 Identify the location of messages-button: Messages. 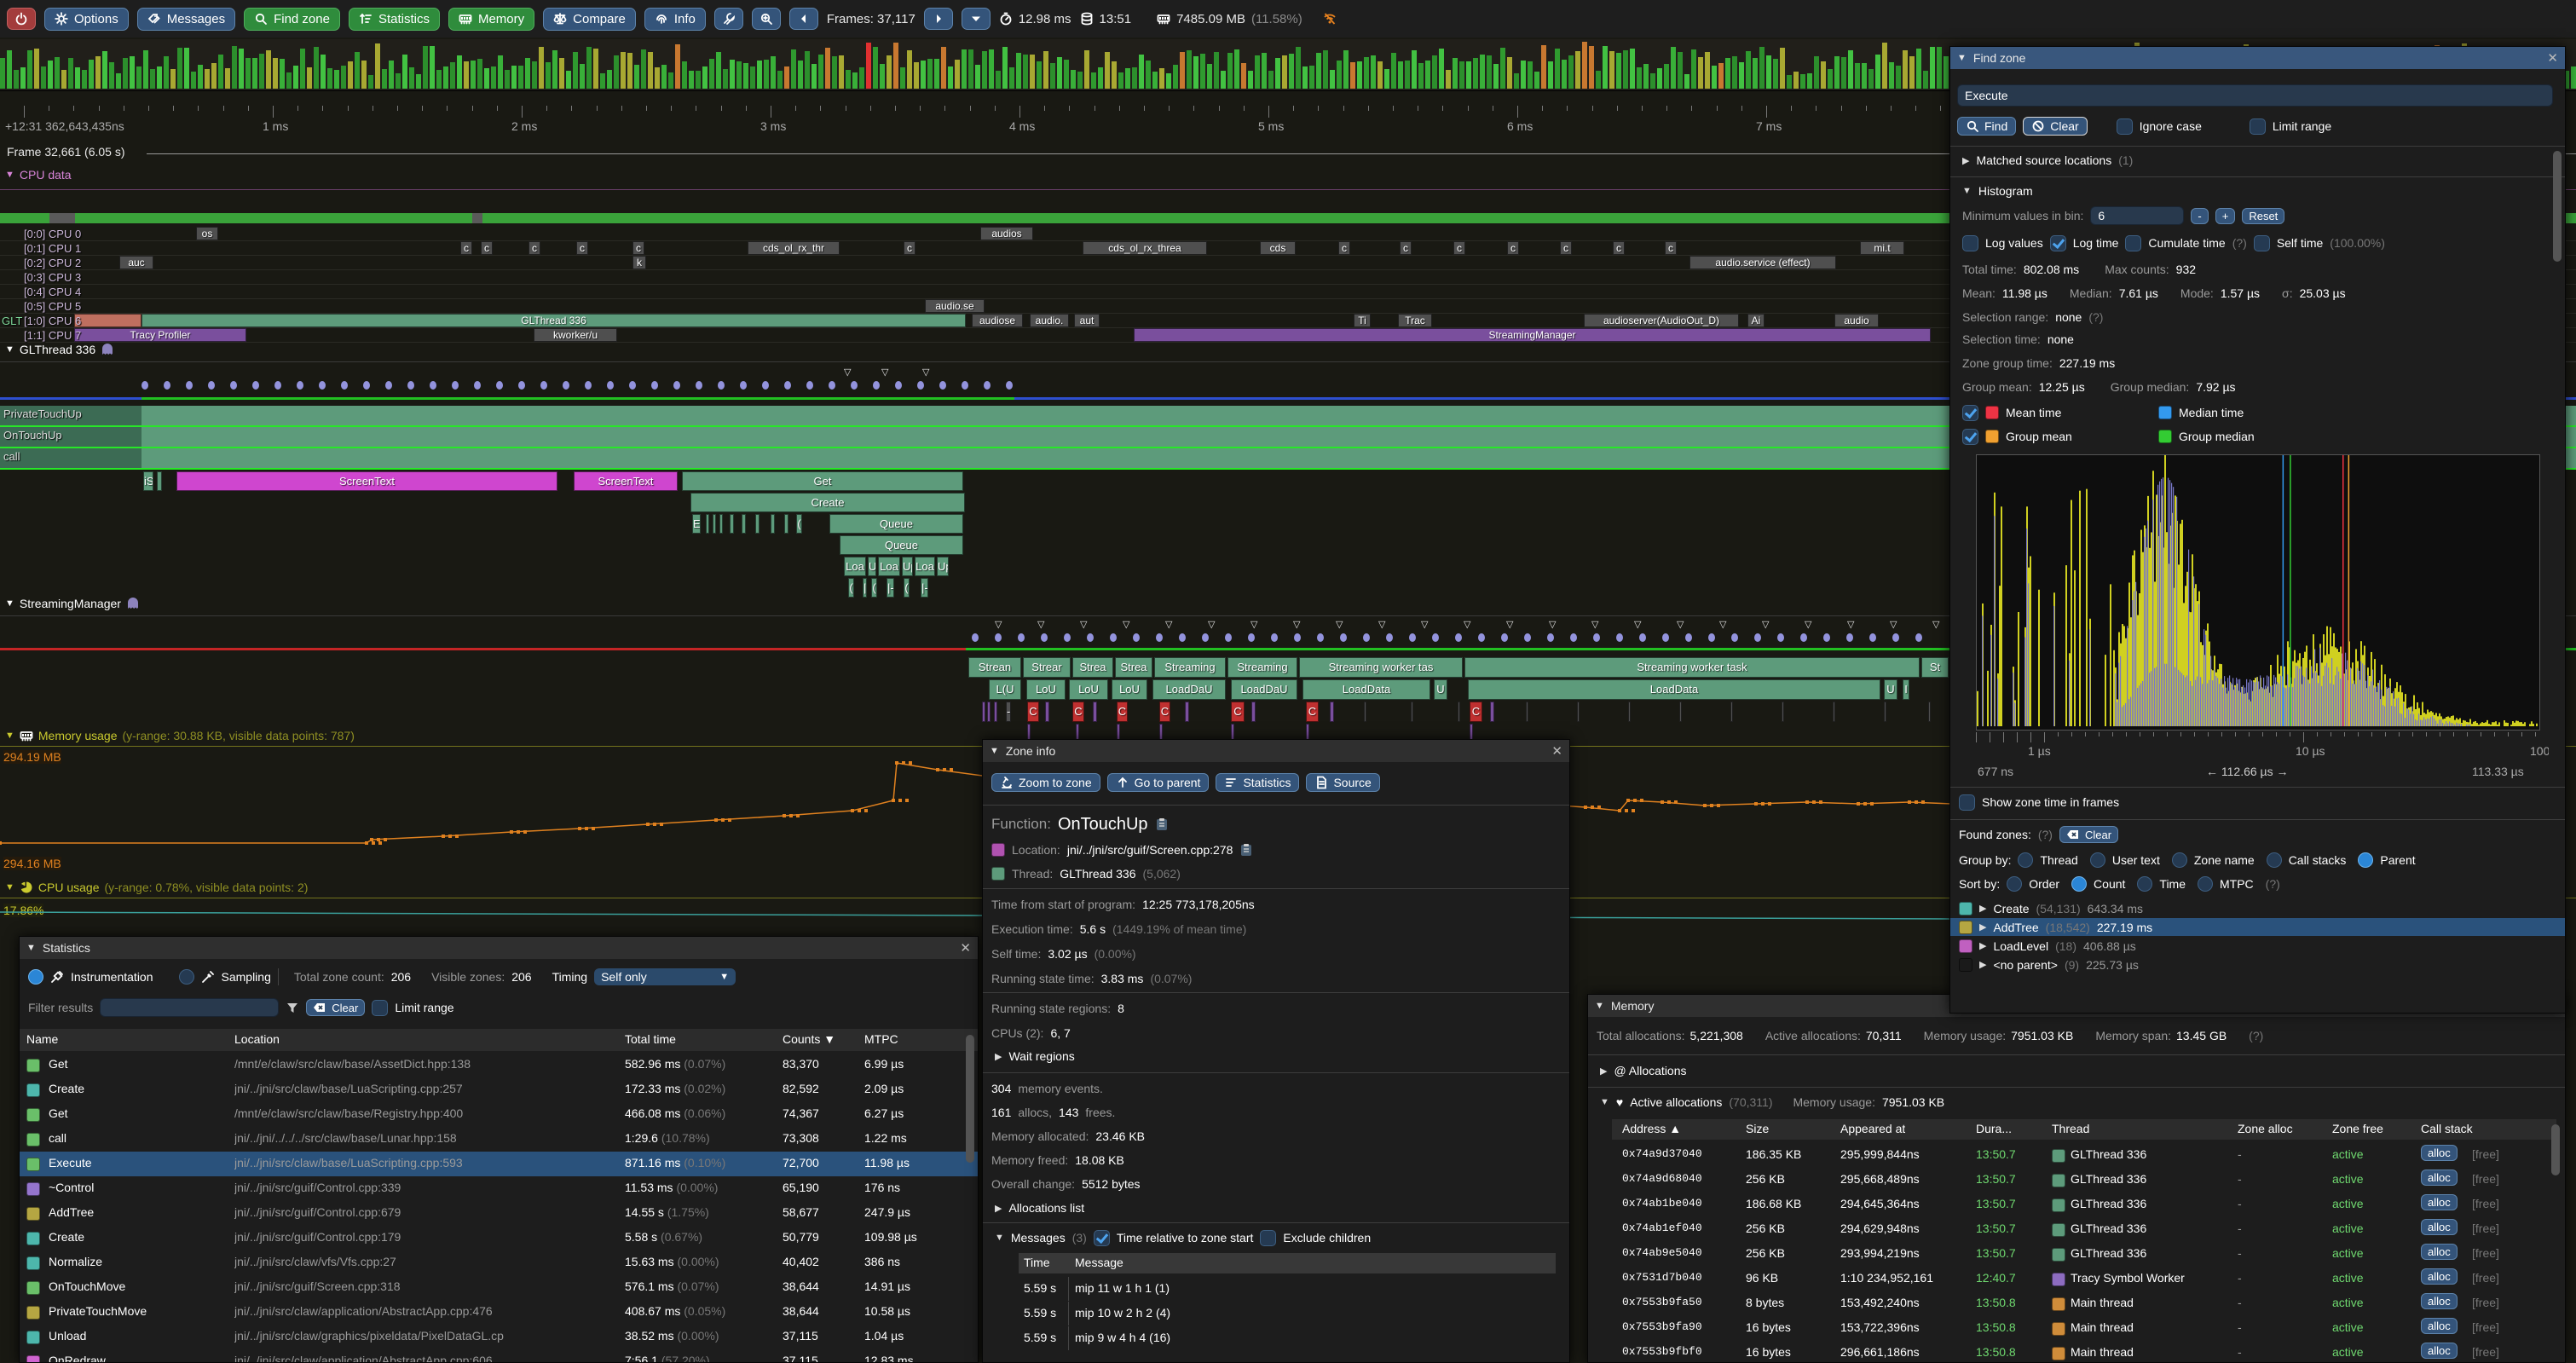
(186, 19).